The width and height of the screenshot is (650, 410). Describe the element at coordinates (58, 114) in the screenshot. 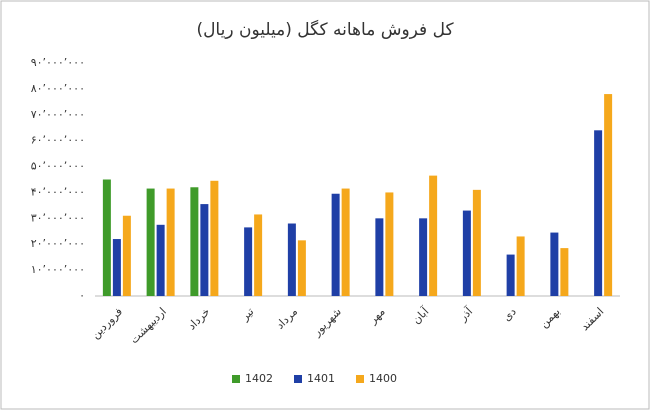

I see `y-tick-label: ۷۰٬۰۰۰٬۰۰۰` at that location.